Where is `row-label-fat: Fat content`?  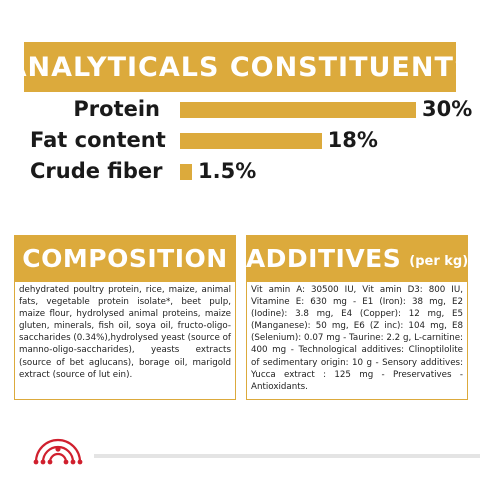 row-label-fat: Fat content is located at coordinates (98, 140).